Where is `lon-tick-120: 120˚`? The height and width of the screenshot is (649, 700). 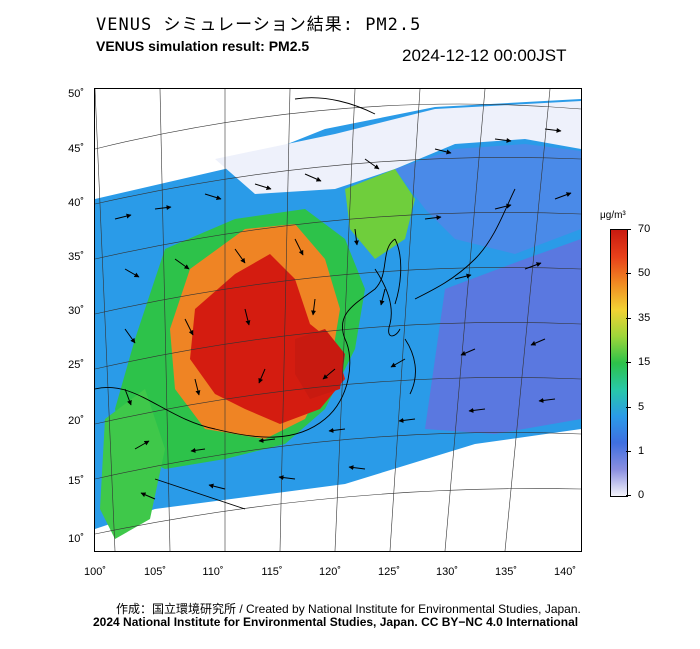 lon-tick-120: 120˚ is located at coordinates (330, 572).